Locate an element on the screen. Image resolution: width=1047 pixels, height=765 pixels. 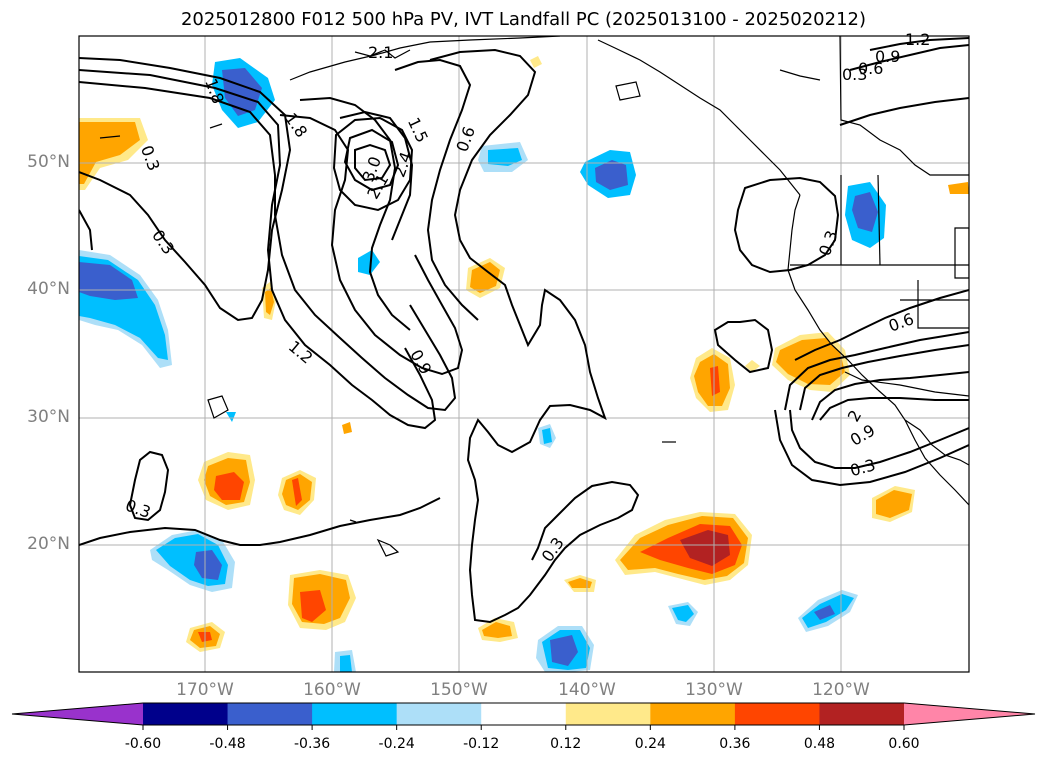
lon-label: 150°W is located at coordinates (459, 690).